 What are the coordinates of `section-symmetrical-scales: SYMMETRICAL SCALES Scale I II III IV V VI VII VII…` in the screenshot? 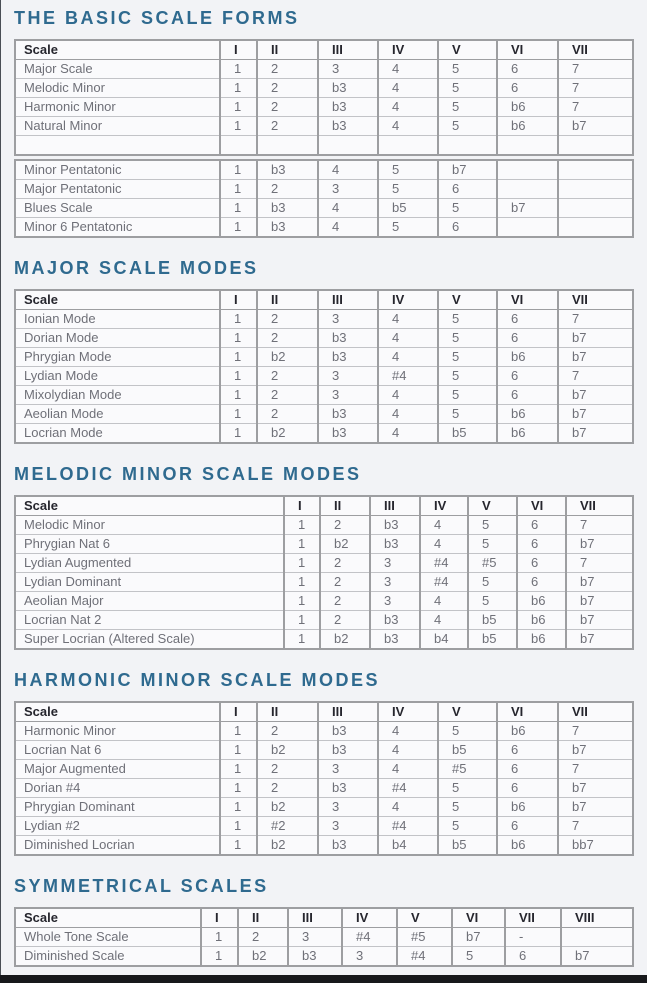 It's located at (323, 921).